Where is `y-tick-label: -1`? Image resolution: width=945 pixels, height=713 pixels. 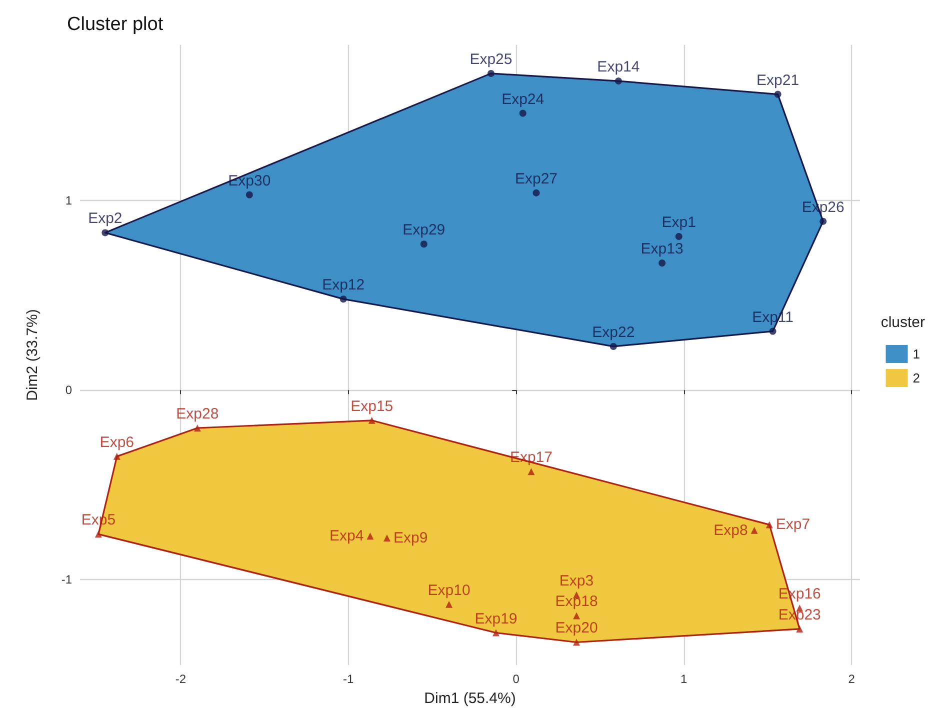
y-tick-label: -1 is located at coordinates (66, 579).